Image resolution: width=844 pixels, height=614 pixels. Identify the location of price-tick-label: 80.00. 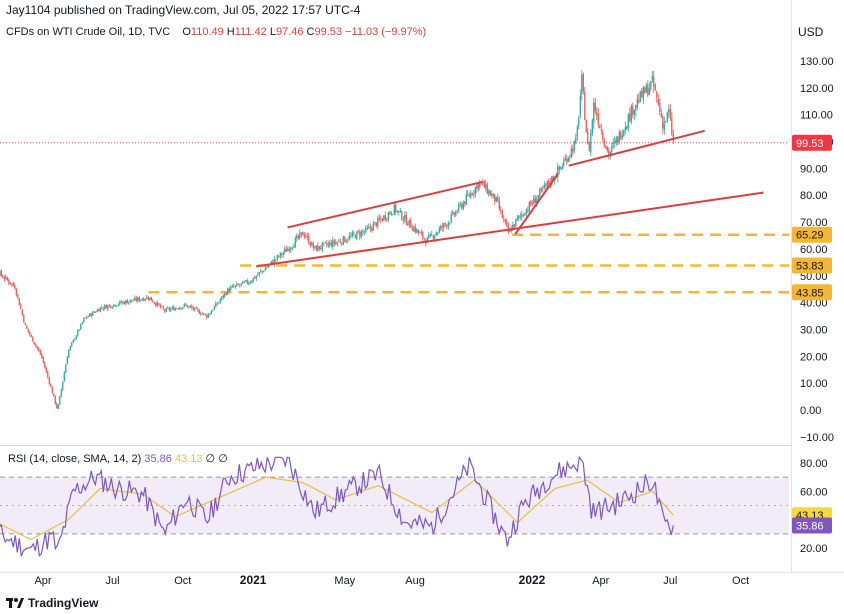
(814, 196).